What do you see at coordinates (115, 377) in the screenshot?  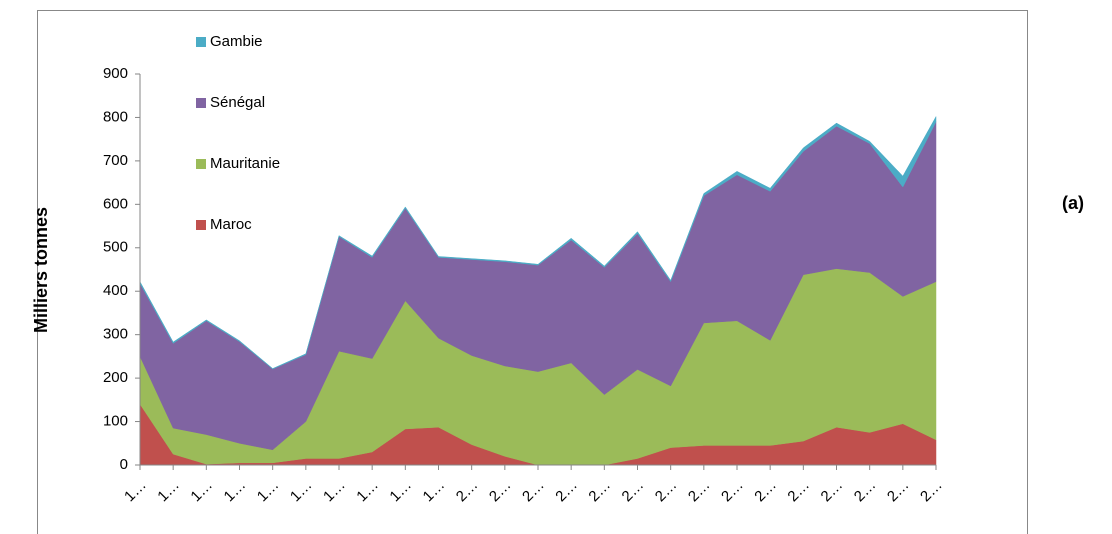 I see `y-tick-label: 200` at bounding box center [115, 377].